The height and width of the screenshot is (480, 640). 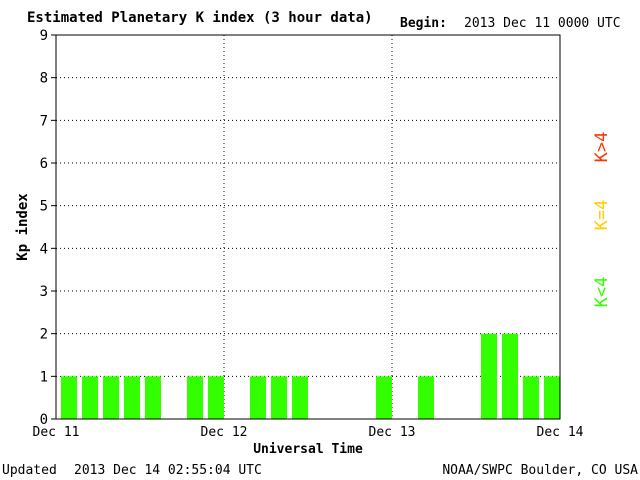 I want to click on x-tick-label-1: Dec 12, so click(x=224, y=432).